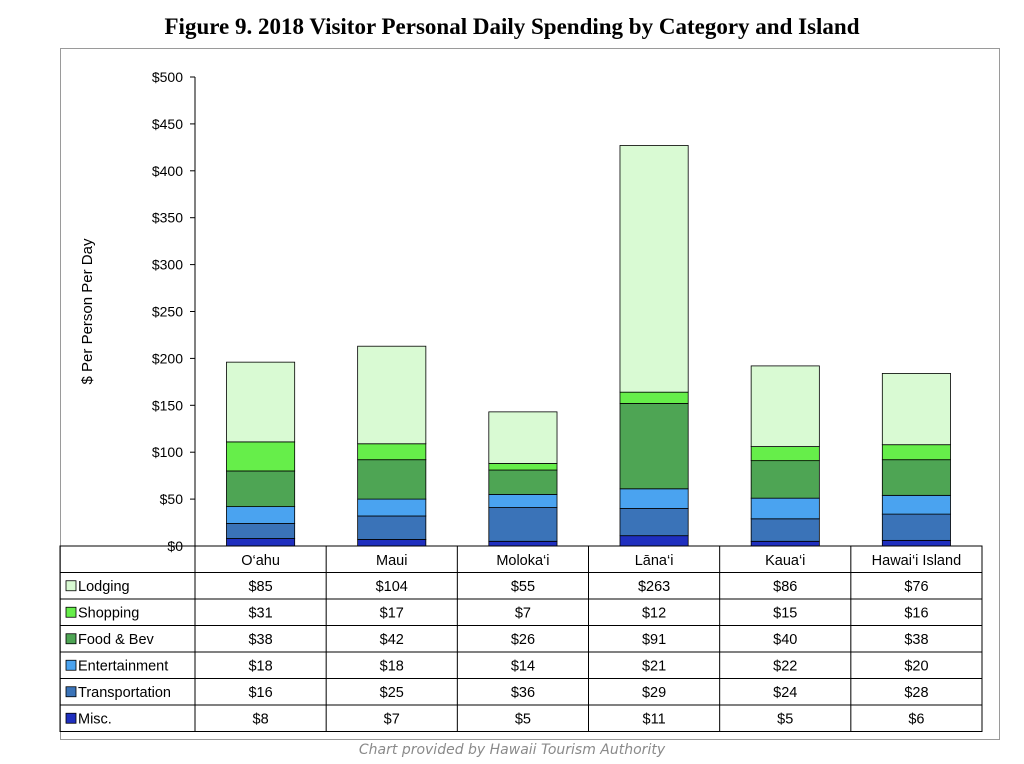 The image size is (1024, 764). What do you see at coordinates (123, 666) in the screenshot?
I see `legend-label: Entertainment` at bounding box center [123, 666].